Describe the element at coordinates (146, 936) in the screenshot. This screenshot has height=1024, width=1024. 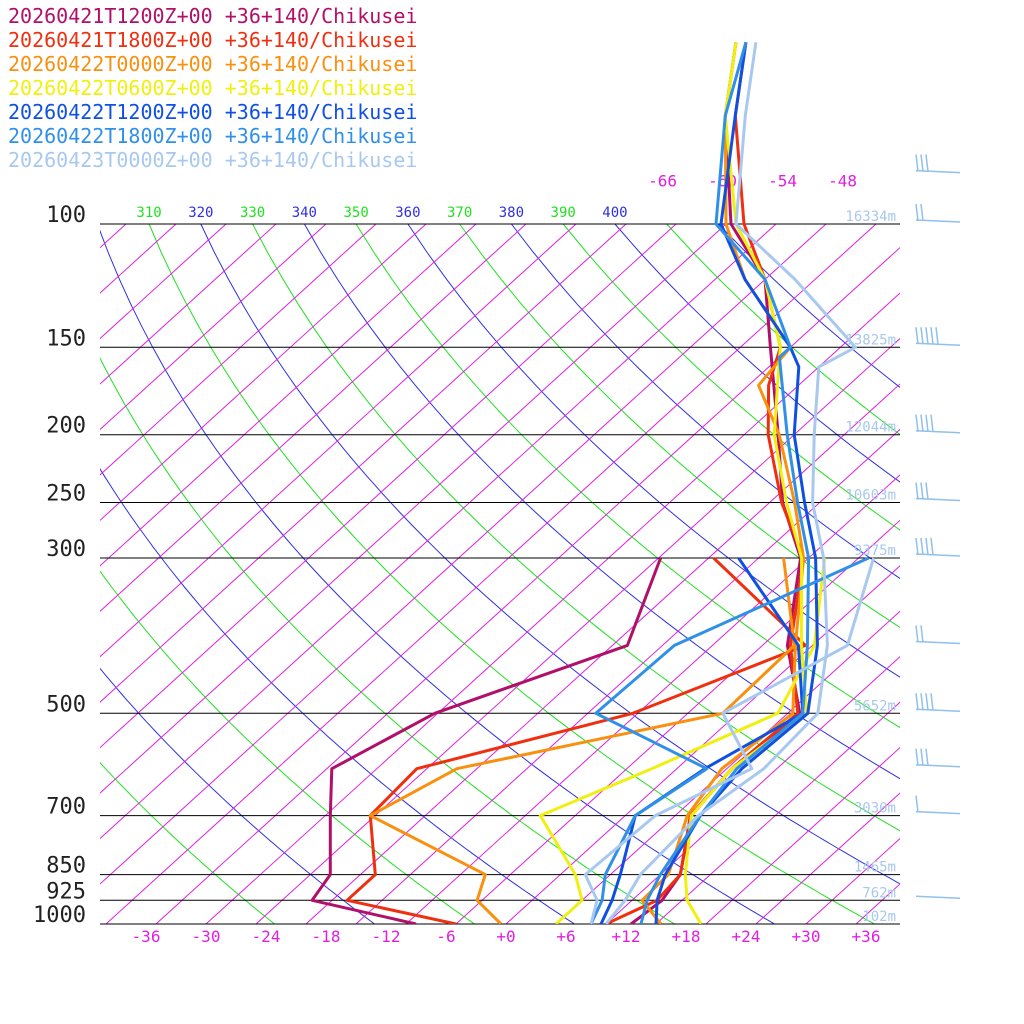
I see `temp-tick--36: -36` at that location.